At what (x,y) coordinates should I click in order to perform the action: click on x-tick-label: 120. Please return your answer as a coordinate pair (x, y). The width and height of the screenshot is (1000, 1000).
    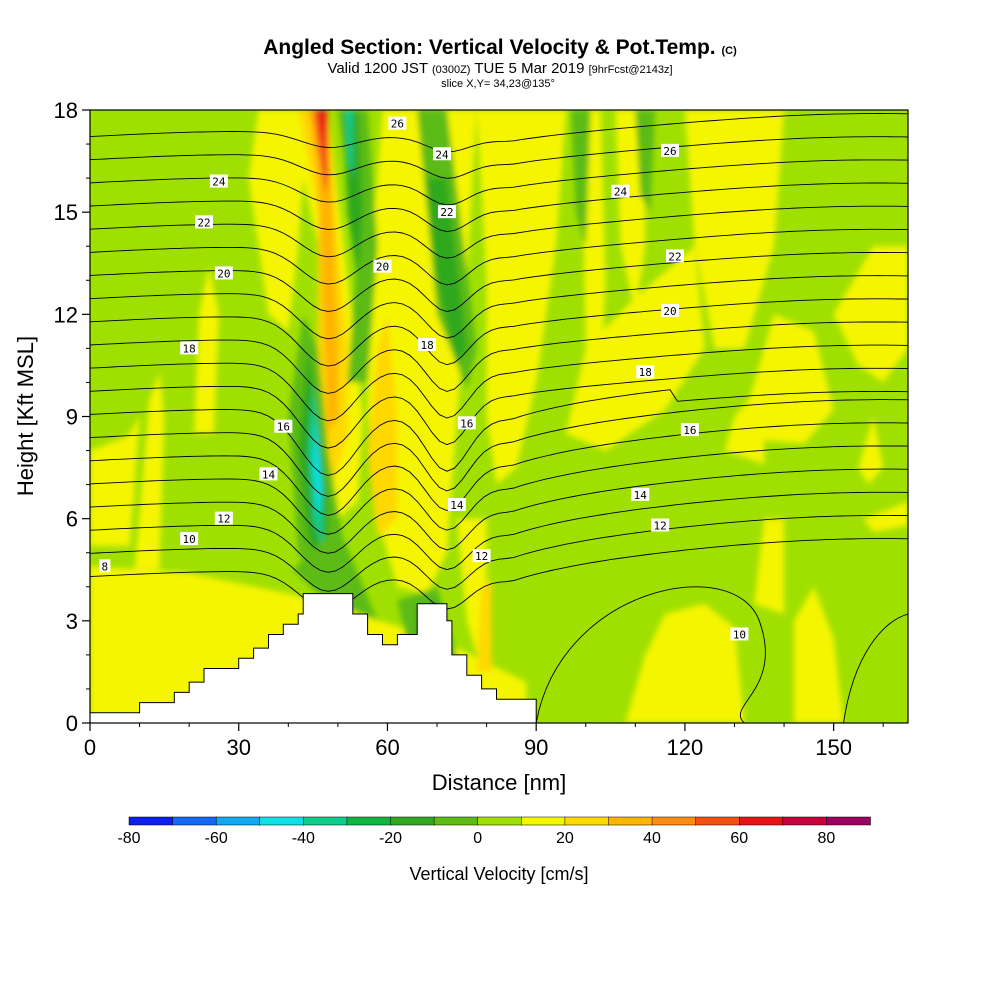
    Looking at the image, I should click on (685, 747).